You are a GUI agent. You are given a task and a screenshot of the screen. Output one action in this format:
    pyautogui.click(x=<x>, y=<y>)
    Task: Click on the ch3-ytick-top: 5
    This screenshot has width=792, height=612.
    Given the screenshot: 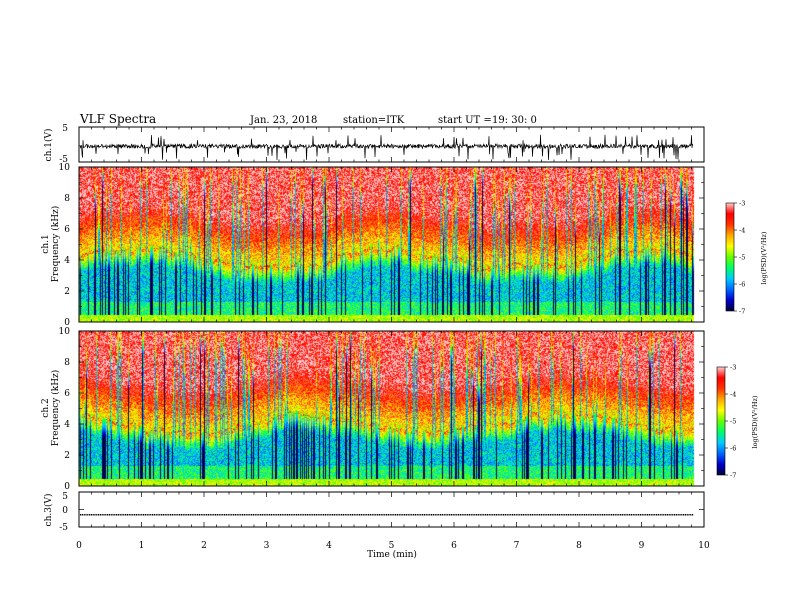 What is the action you would take?
    pyautogui.click(x=65, y=497)
    